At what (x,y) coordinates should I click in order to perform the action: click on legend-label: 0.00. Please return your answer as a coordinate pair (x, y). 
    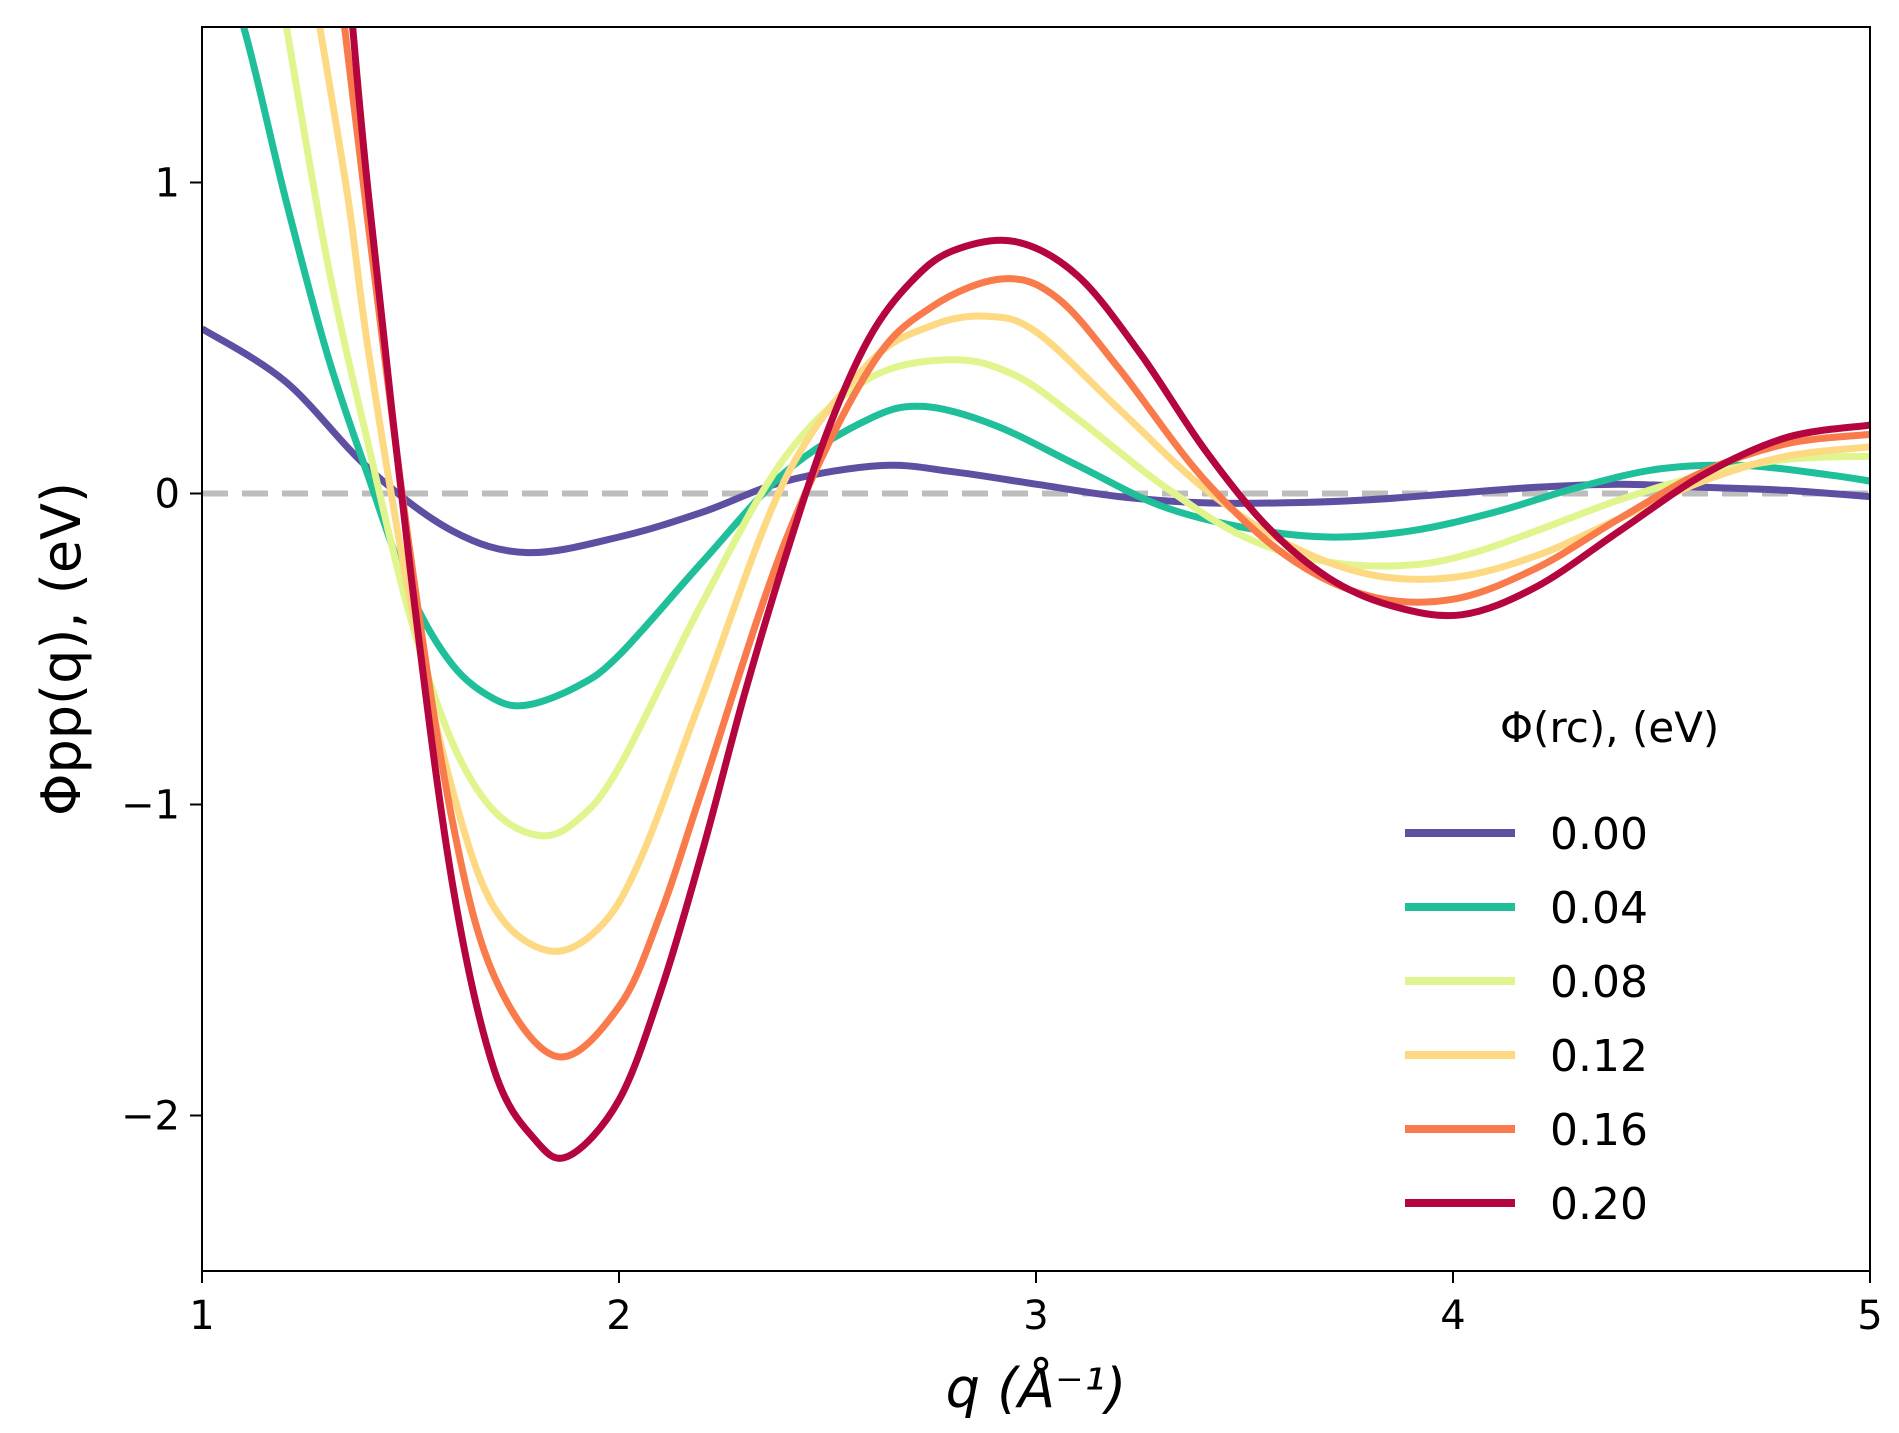
    Looking at the image, I should click on (1599, 834).